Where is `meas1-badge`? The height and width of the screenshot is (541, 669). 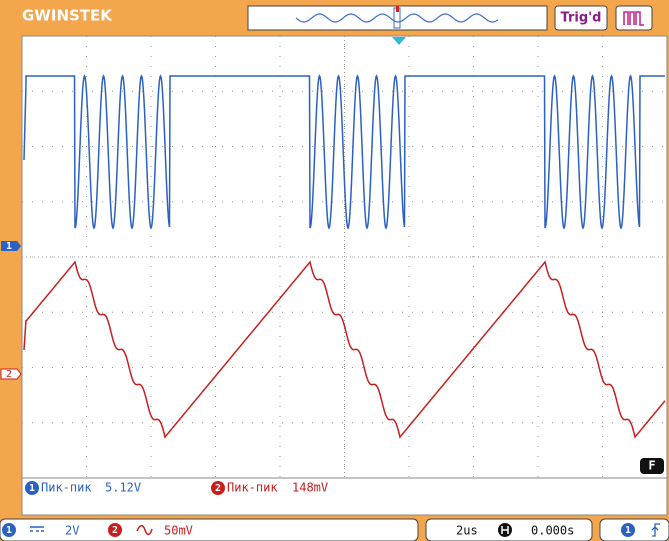 meas1-badge is located at coordinates (32, 488).